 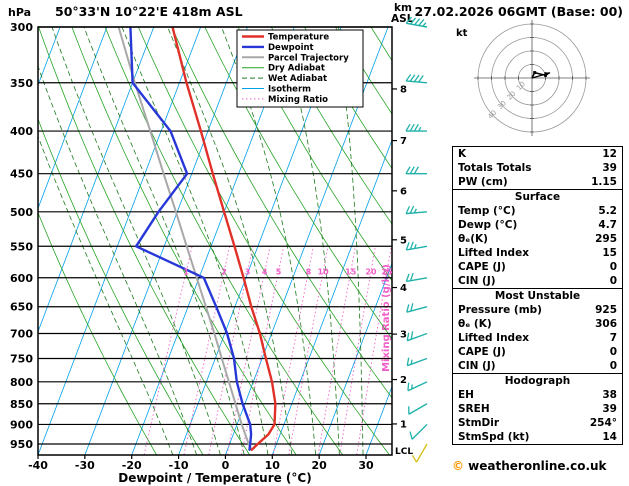 I want to click on indices-box: K 12 Totals Totals 39 PW (cm) 1.15, so click(x=537, y=168).